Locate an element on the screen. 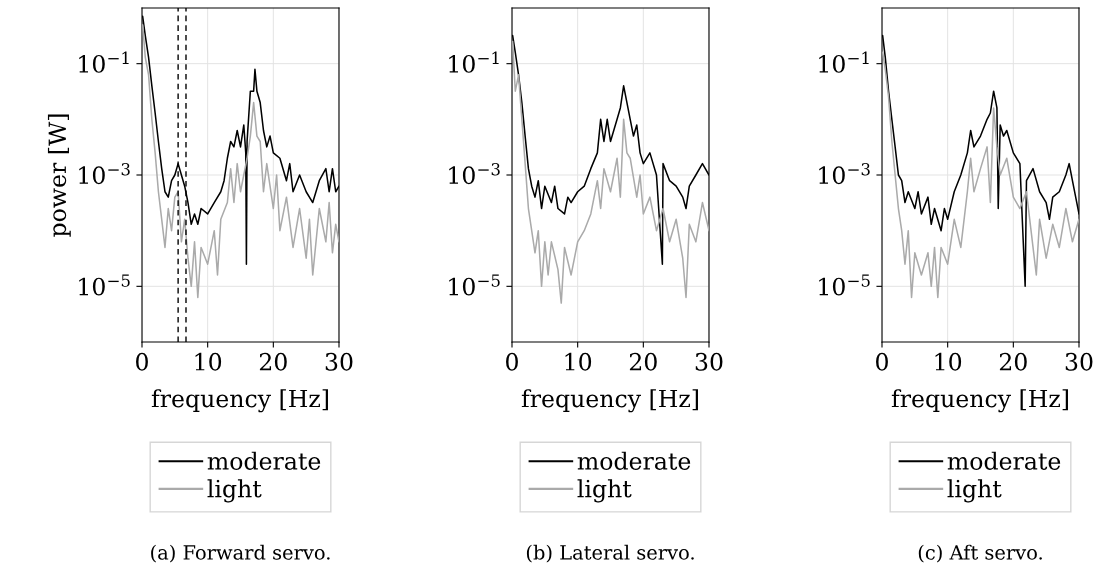 The image size is (1099, 574). text: (c) Aft servo. is located at coordinates (980, 553).